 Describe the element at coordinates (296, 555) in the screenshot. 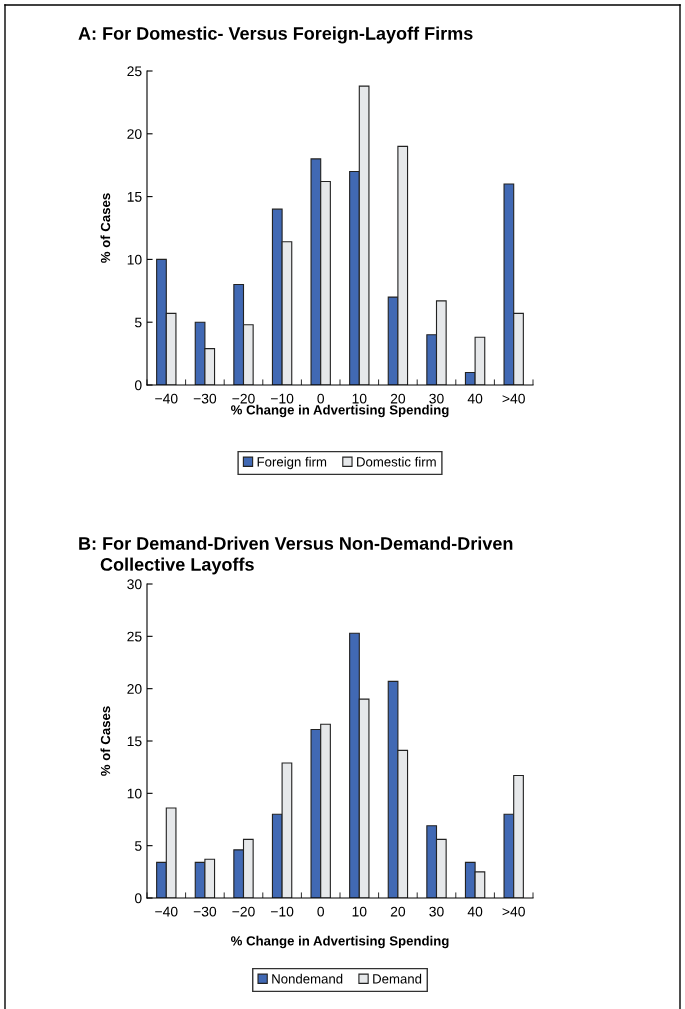

I see `chart-title: B: For Demand-Driven Versus Non-Demand-Driven Collective Layoffs` at that location.